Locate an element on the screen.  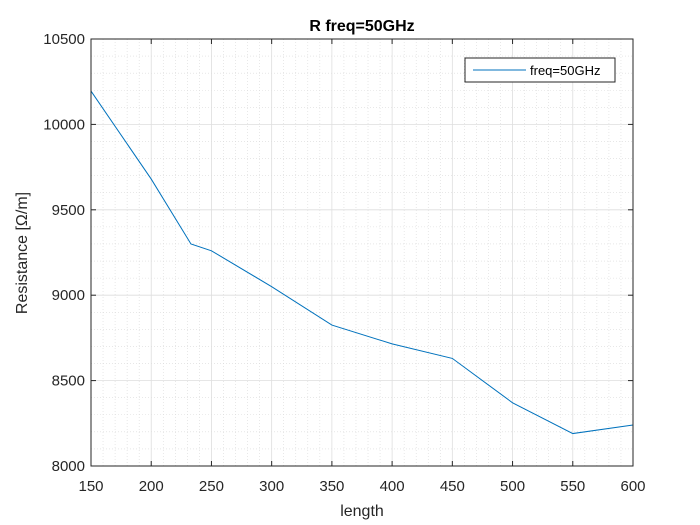
x-axis-label: length is located at coordinates (362, 511).